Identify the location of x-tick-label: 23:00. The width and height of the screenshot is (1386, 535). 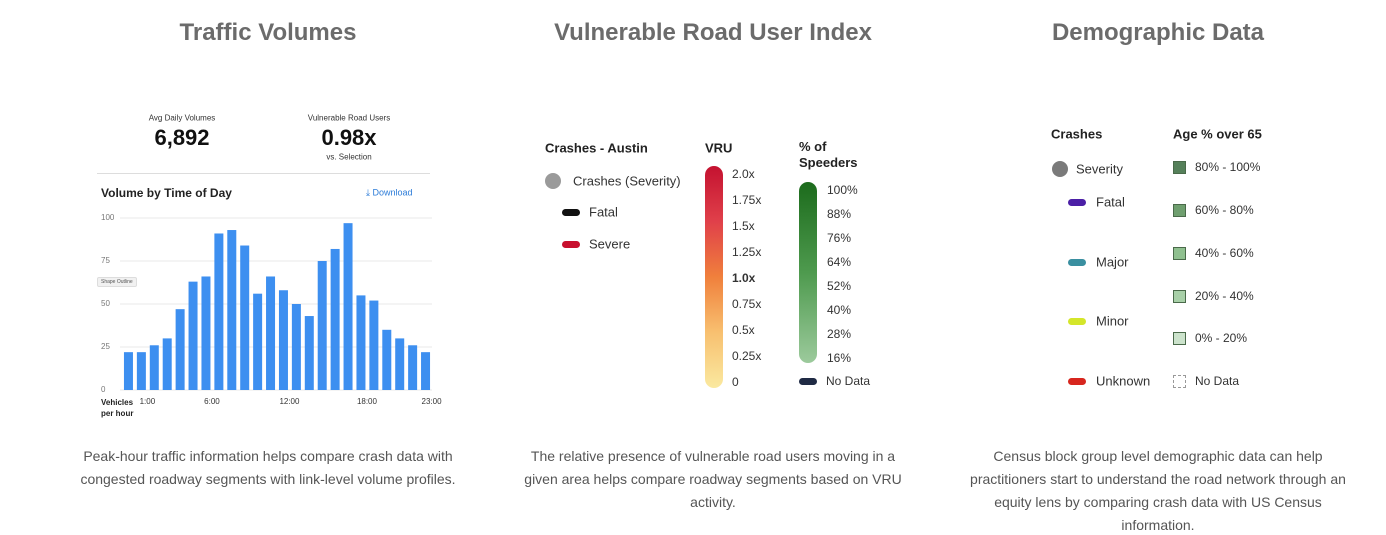
(432, 401).